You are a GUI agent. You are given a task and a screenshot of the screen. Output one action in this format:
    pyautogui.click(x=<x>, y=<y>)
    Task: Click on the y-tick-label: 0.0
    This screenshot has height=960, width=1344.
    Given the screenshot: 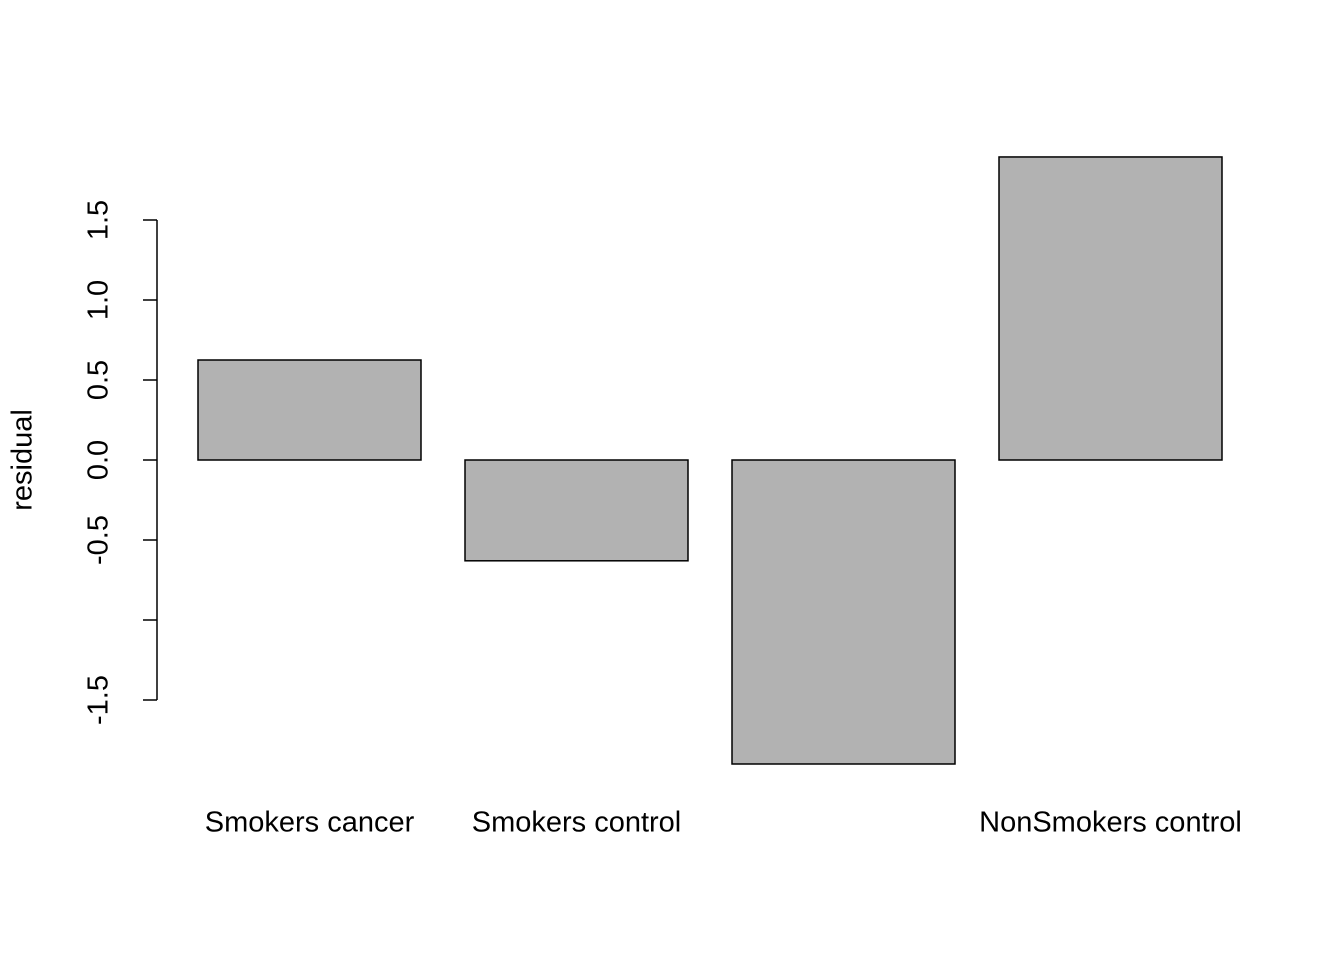 What is the action you would take?
    pyautogui.click(x=99, y=460)
    